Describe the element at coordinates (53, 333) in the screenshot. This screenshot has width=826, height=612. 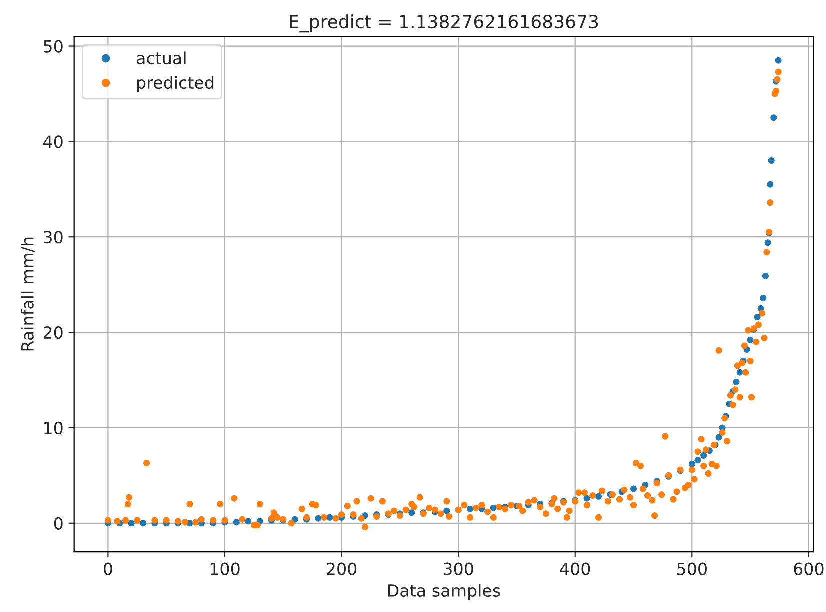
I see `y-tick-label: 20` at that location.